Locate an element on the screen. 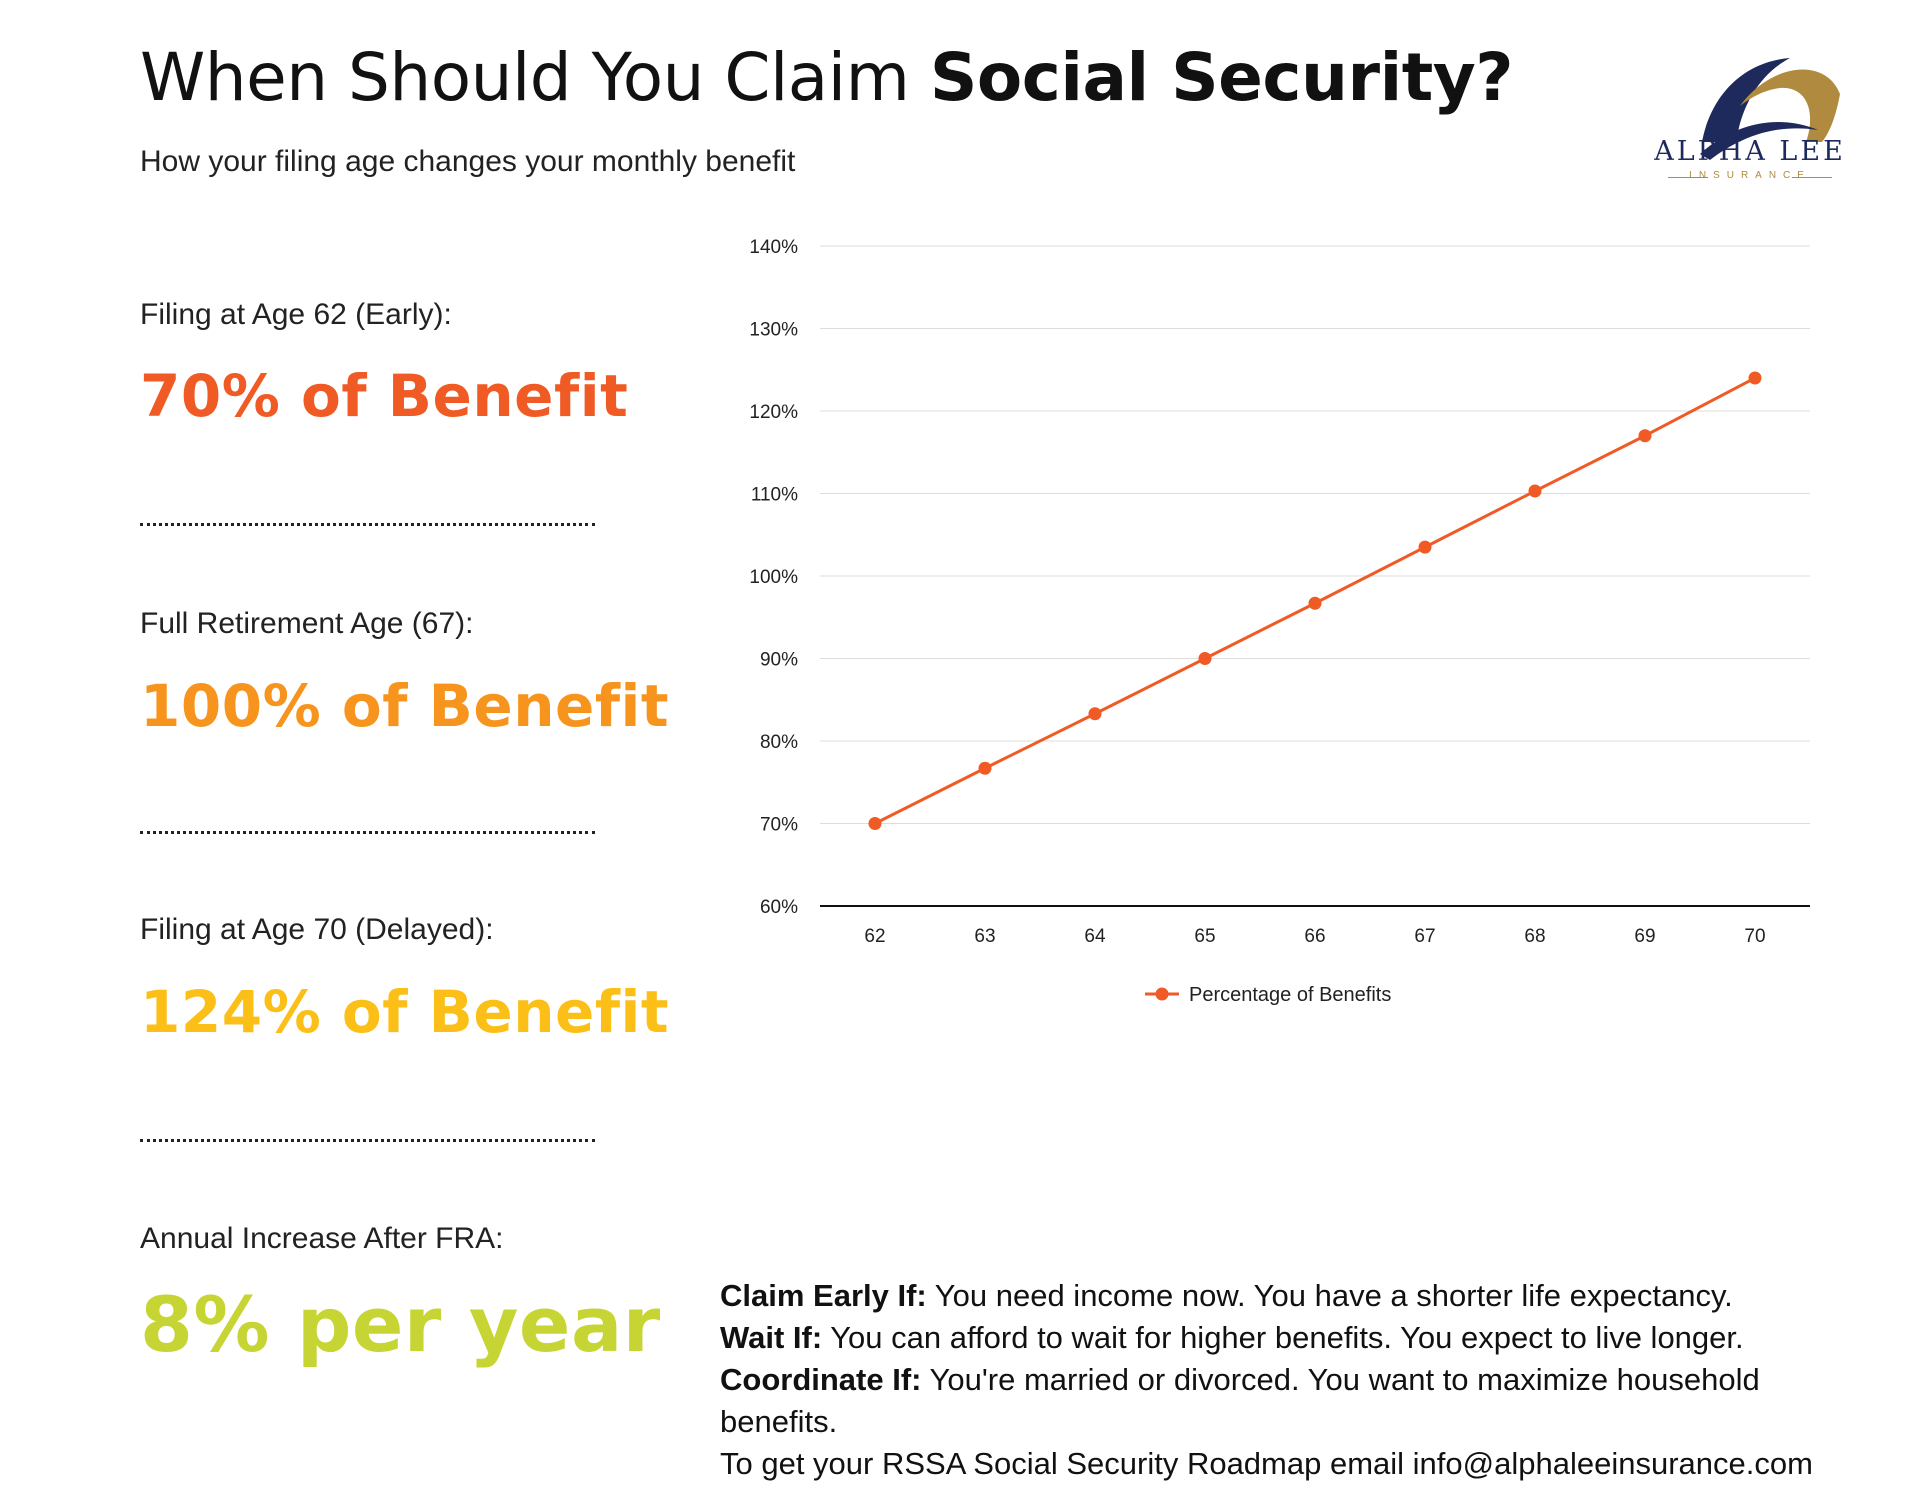 The image size is (1920, 1485). stat-label-fra: Full Retirement Age (67): is located at coordinates (307, 623).